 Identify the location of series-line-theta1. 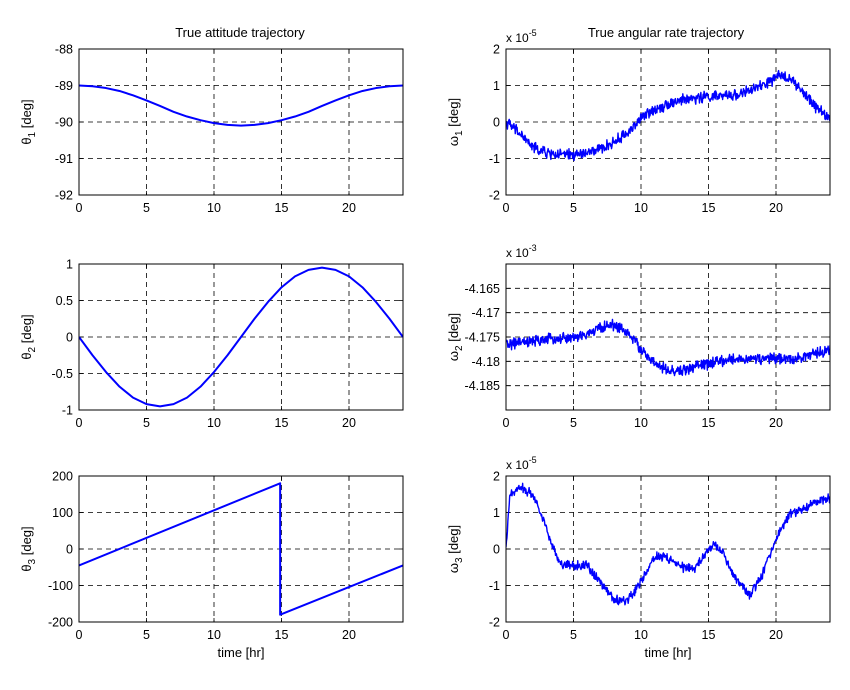
(241, 105).